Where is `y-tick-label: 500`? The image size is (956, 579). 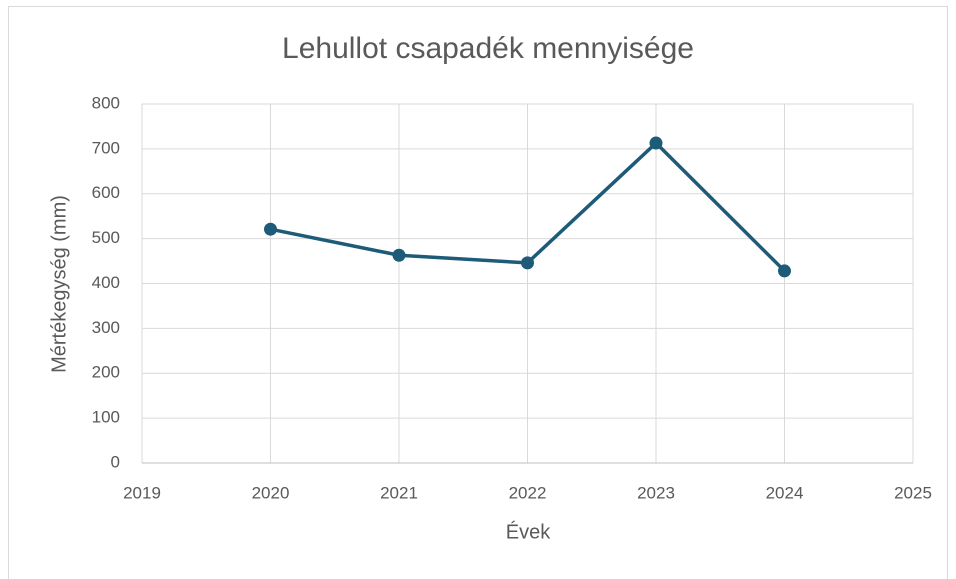 y-tick-label: 500 is located at coordinates (106, 237).